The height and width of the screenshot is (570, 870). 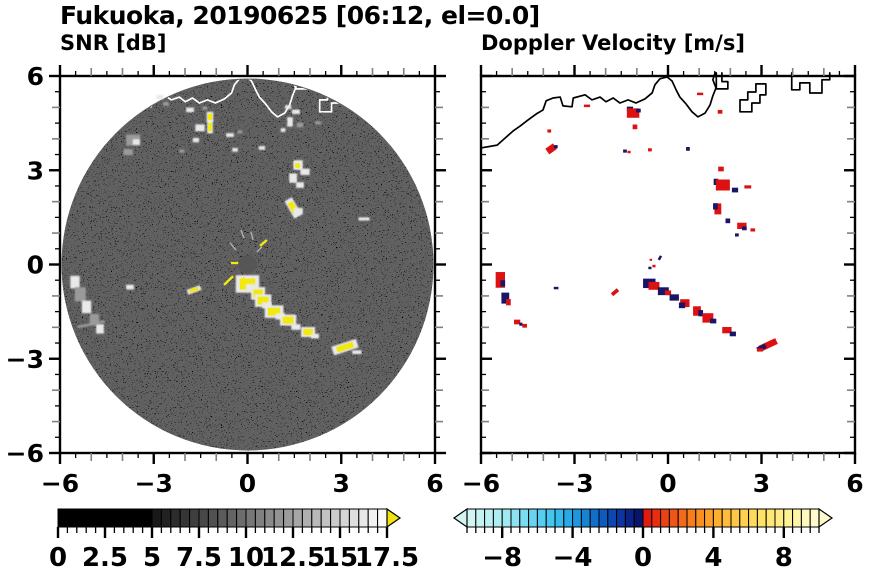 I want to click on colorbar-tick-label: 7.5, so click(x=199, y=556).